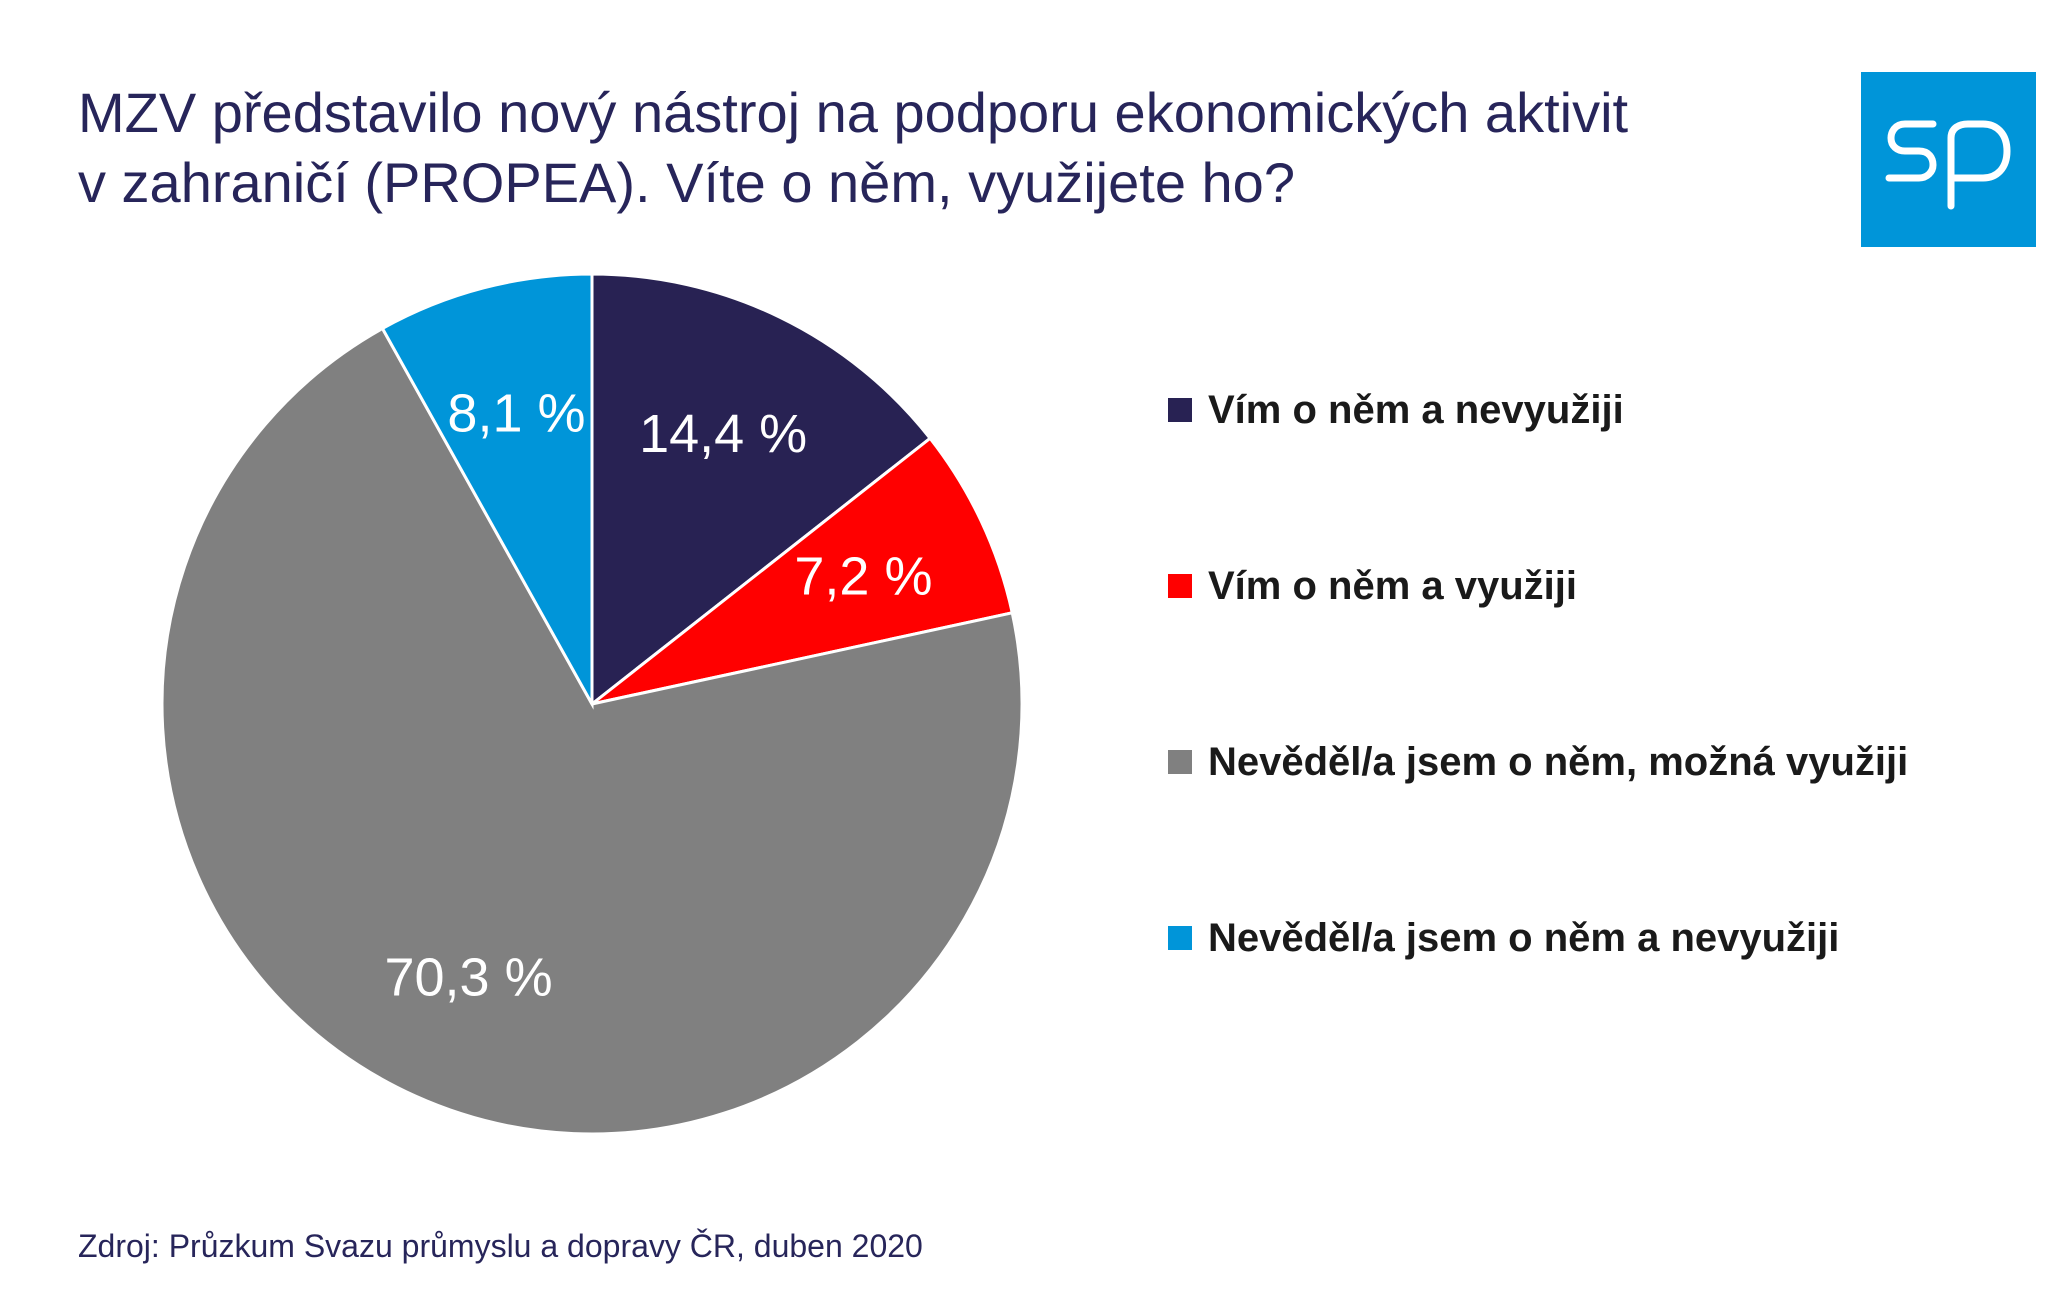 Image resolution: width=2060 pixels, height=1304 pixels. I want to click on sp-logo-letters, so click(1948, 165).